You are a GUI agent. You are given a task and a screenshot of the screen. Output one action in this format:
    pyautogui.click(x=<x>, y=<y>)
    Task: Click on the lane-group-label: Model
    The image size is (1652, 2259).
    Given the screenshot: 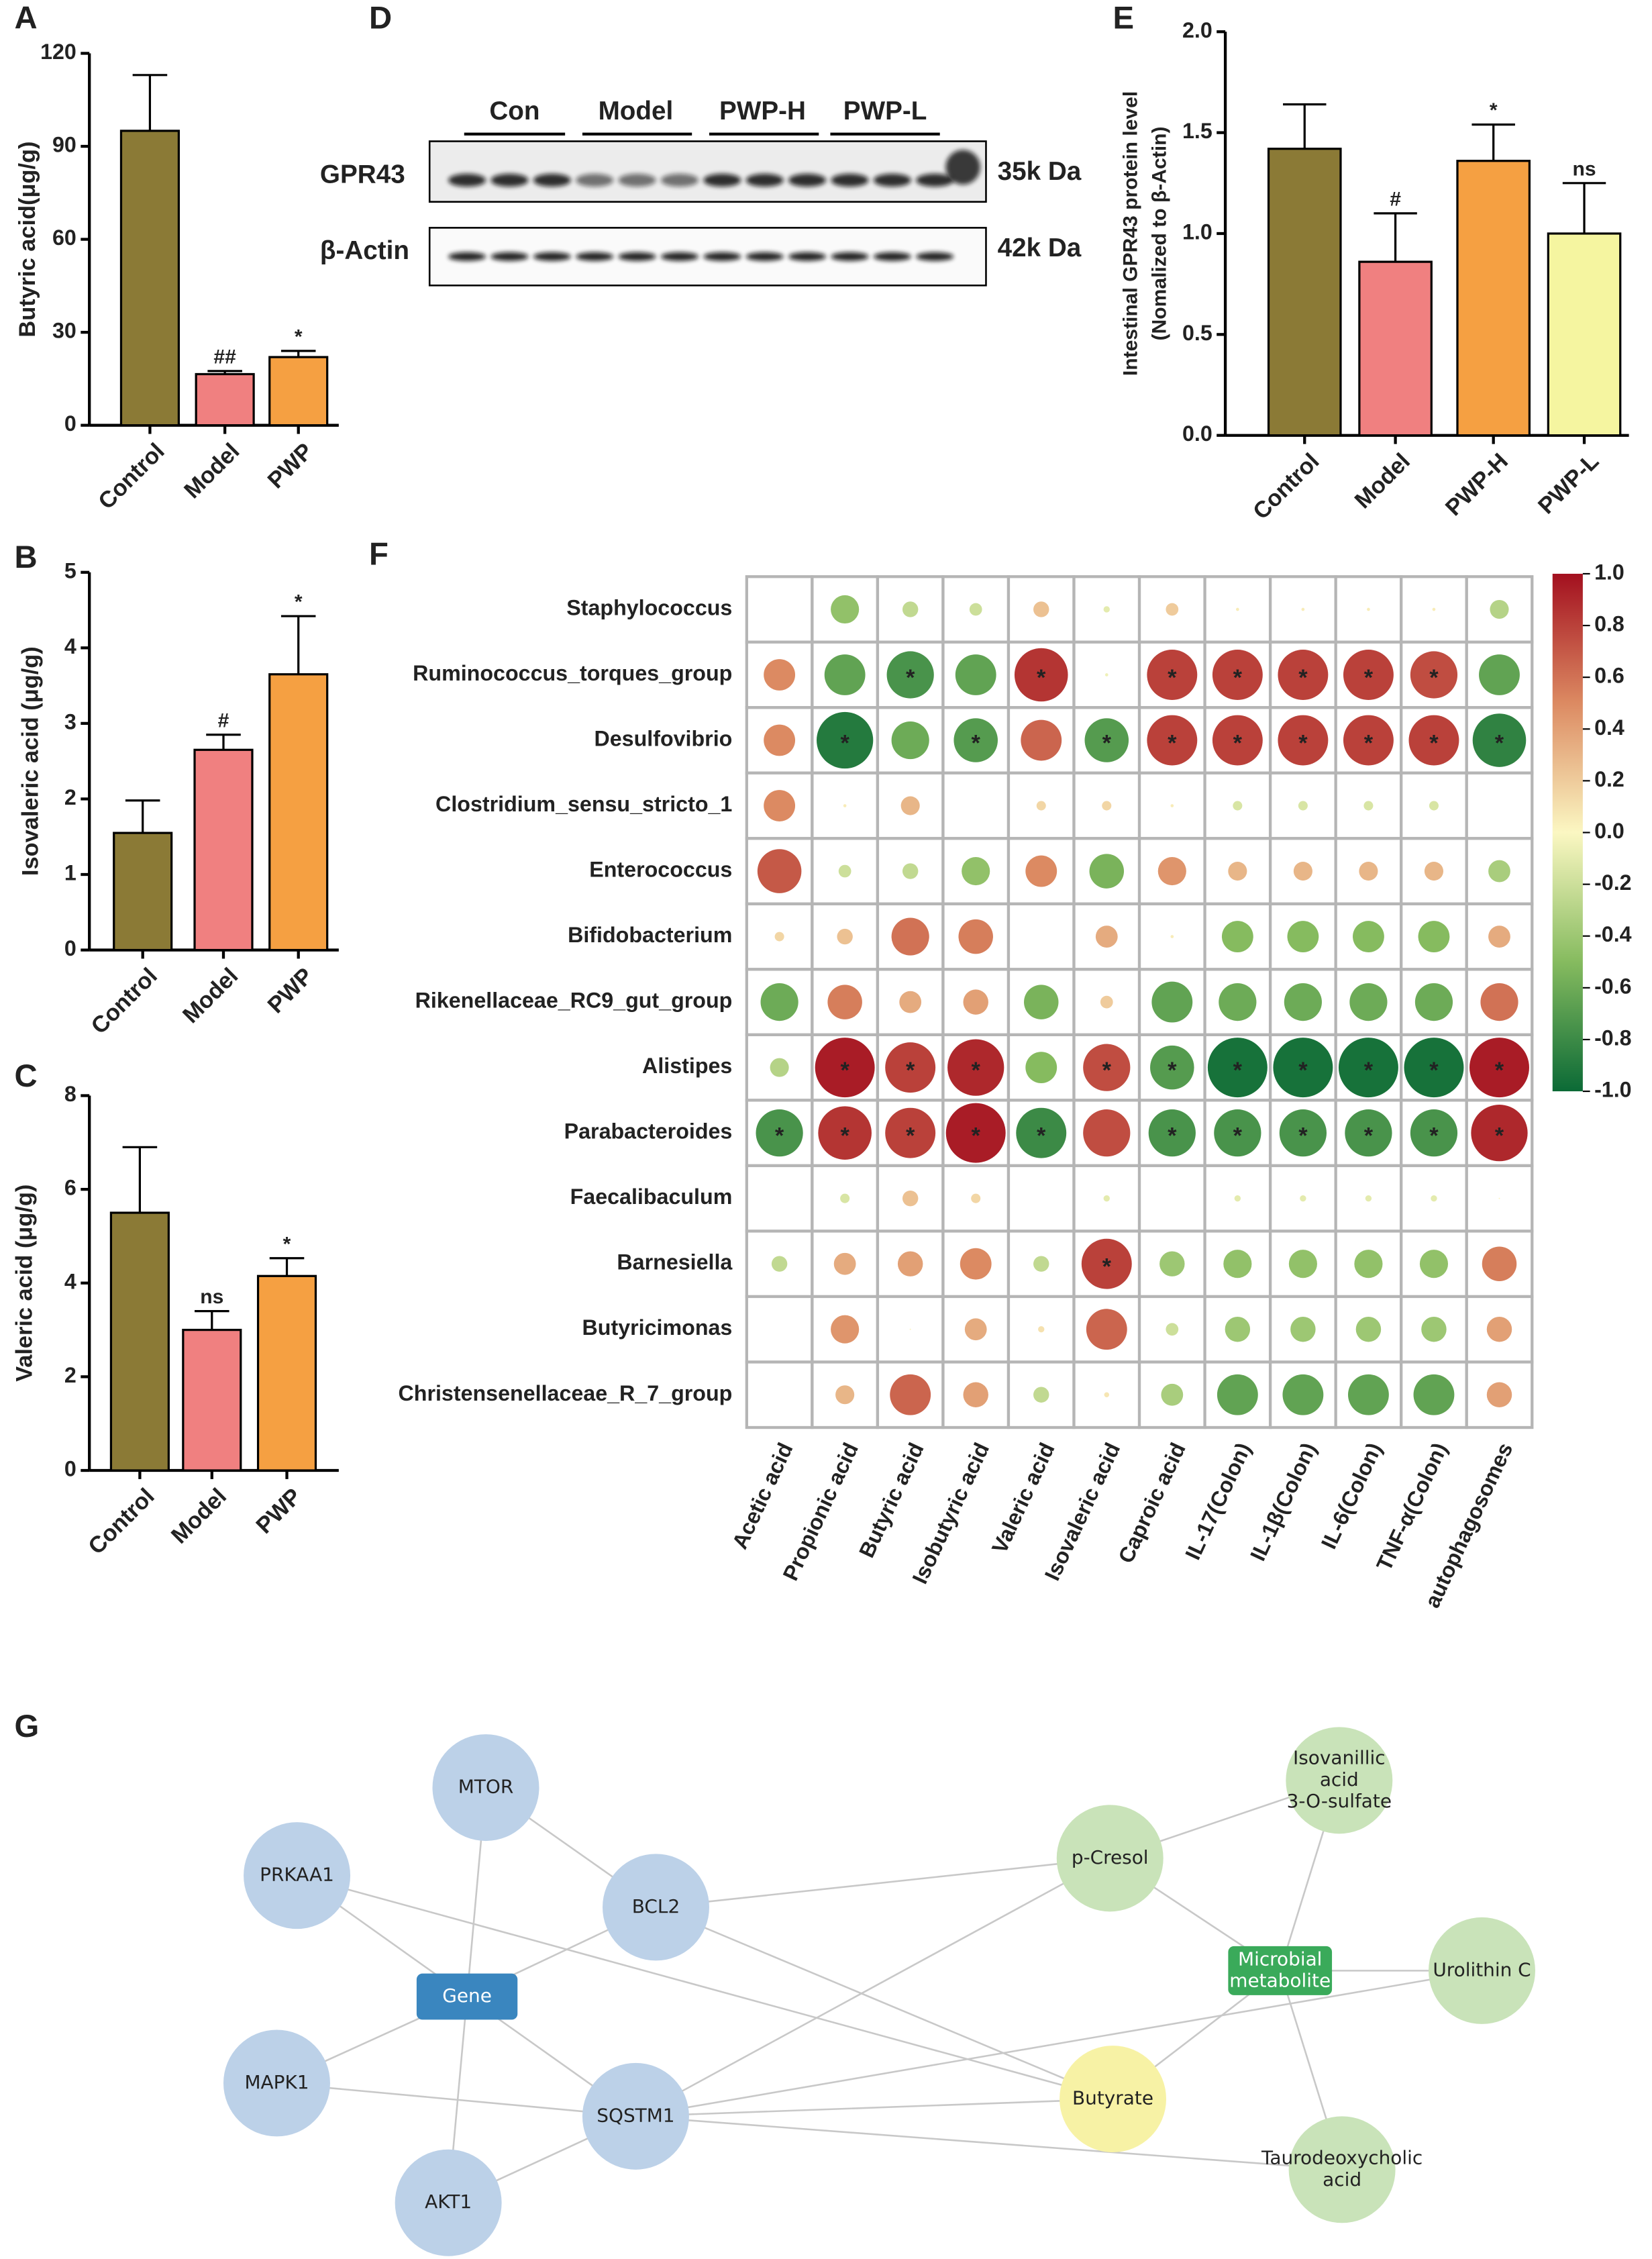 What is the action you would take?
    pyautogui.click(x=636, y=111)
    